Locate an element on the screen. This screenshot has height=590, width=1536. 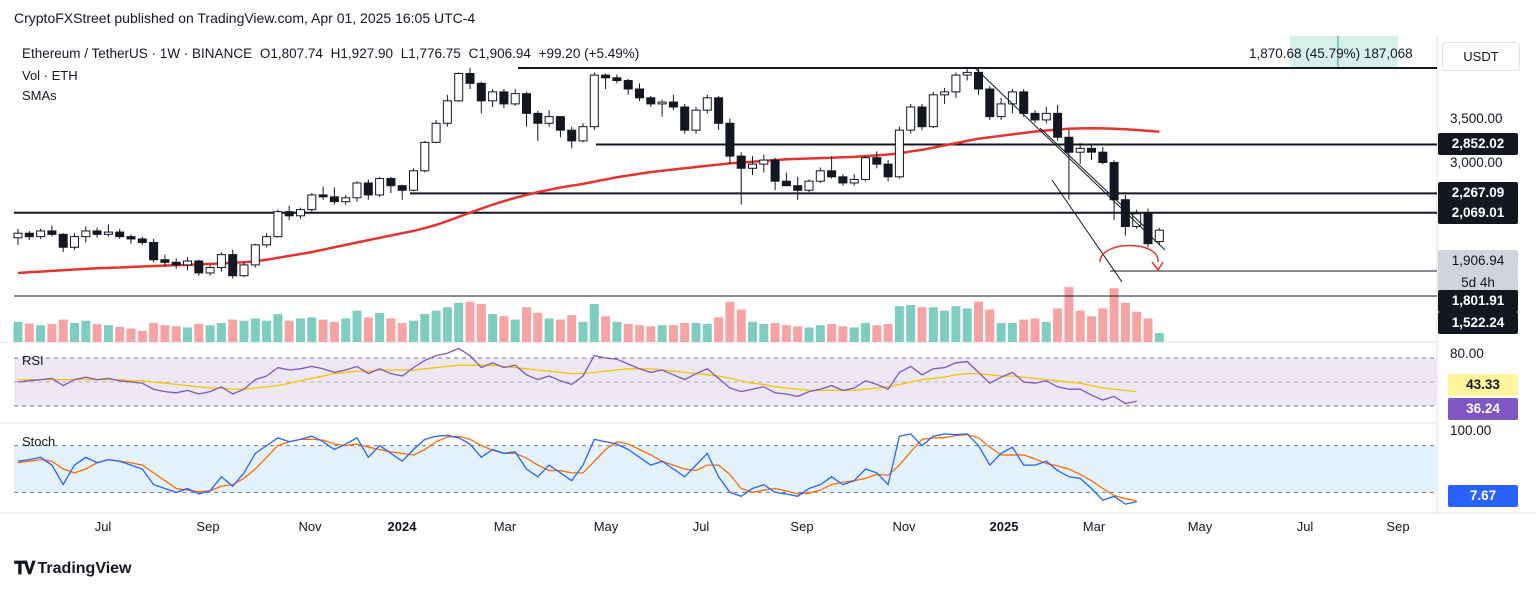
trendline-annotations is located at coordinates (1070, 175).